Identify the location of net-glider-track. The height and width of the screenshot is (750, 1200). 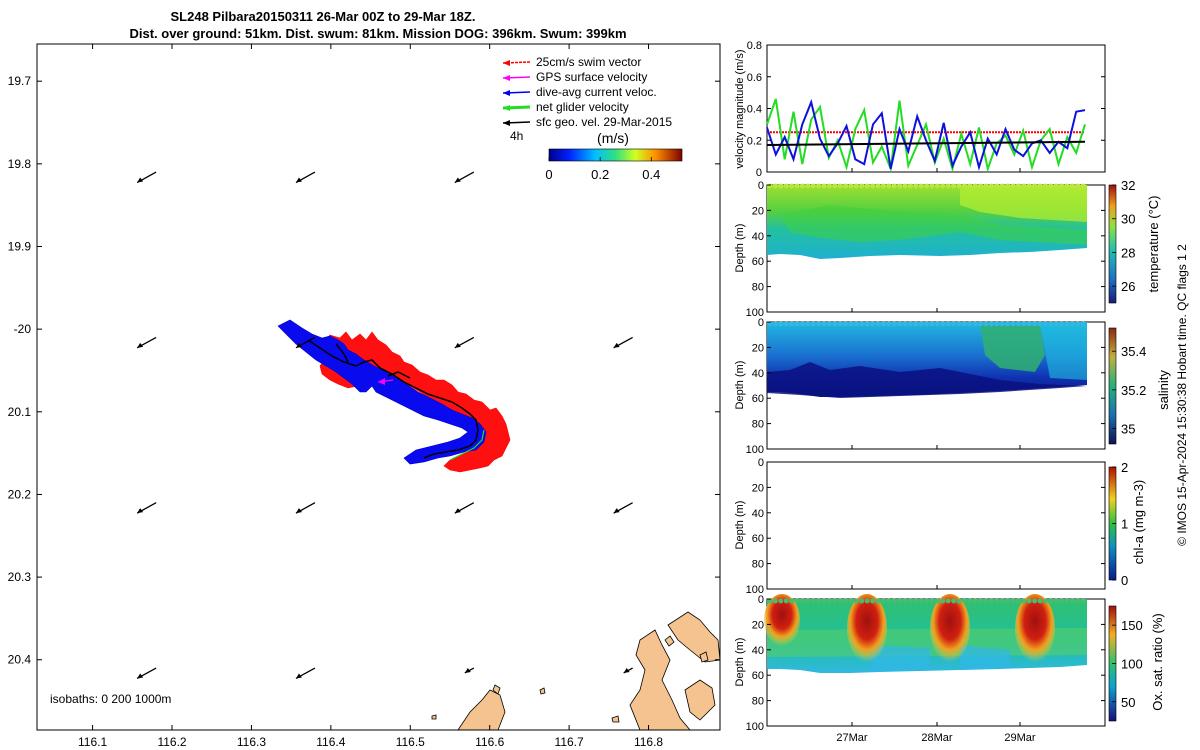
(467, 445).